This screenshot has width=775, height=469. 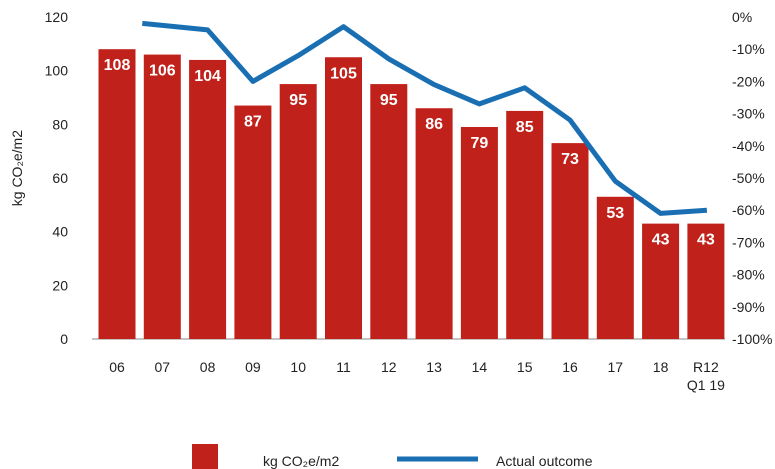 What do you see at coordinates (752, 339) in the screenshot?
I see `y2-tick-label: -100%` at bounding box center [752, 339].